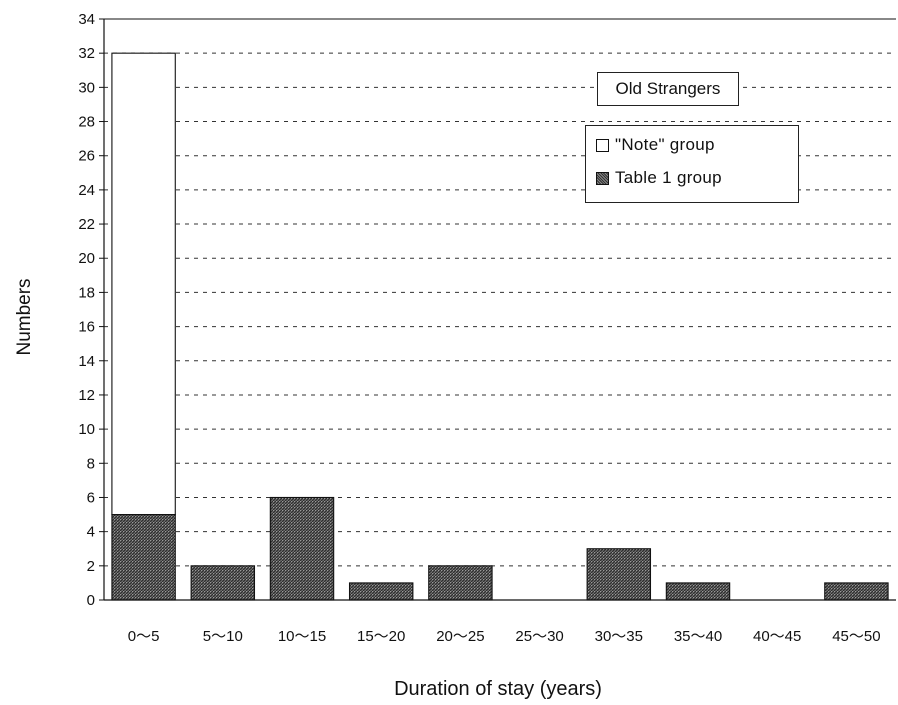 Image resolution: width=898 pixels, height=705 pixels. I want to click on x-tick-label: 15～20, so click(381, 636).